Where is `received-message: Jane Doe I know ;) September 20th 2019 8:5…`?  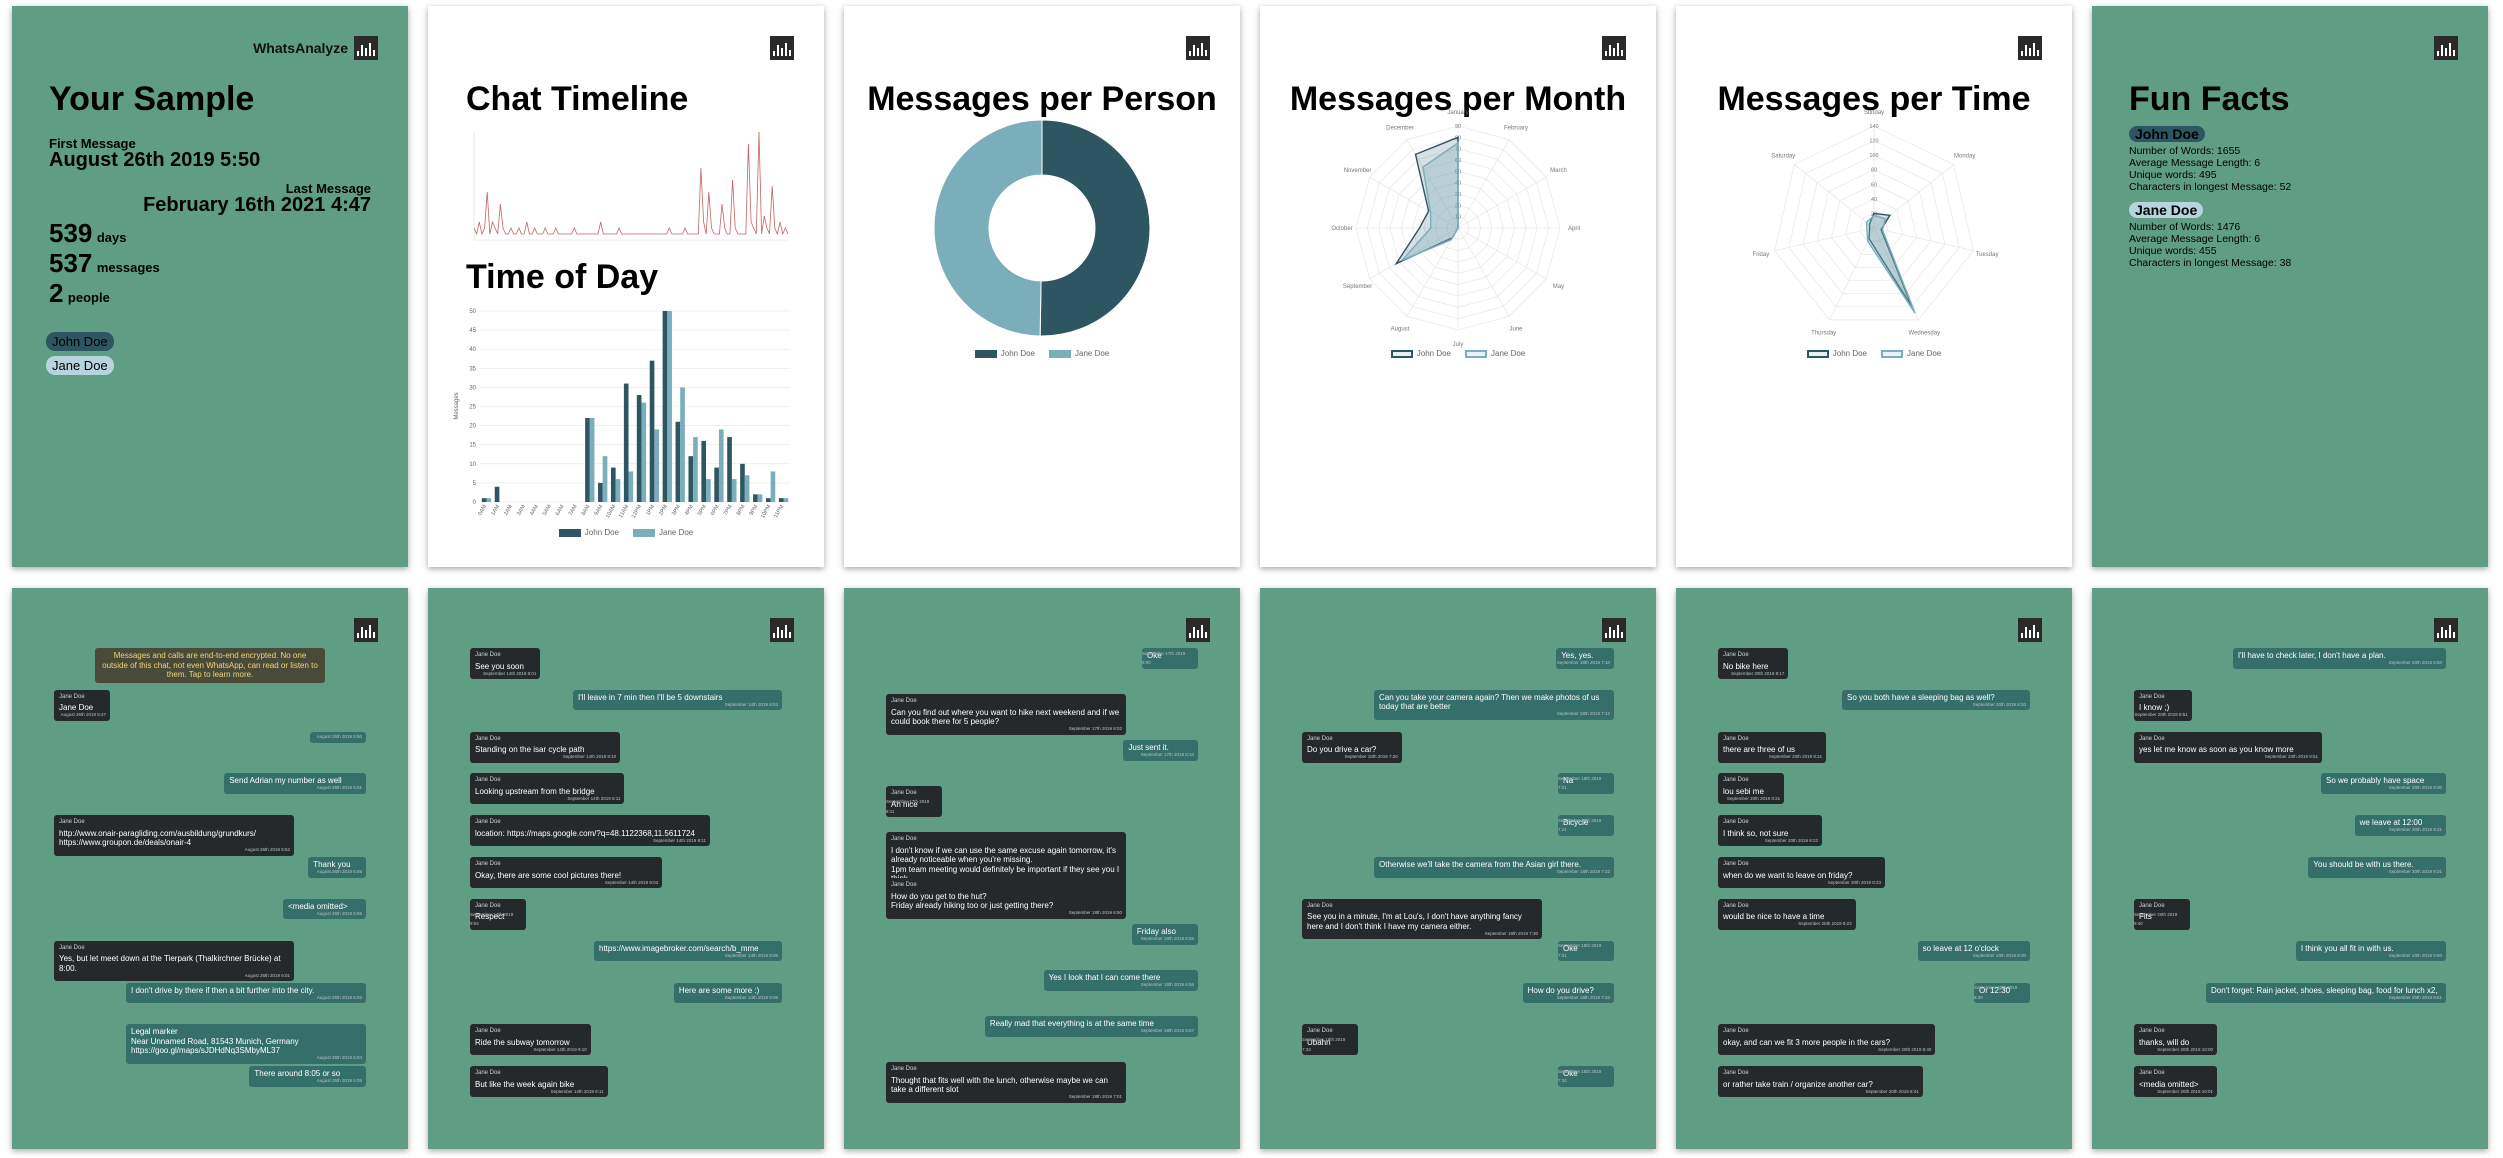 received-message: Jane Doe I know ;) September 20th 2019 8:5… is located at coordinates (2163, 705).